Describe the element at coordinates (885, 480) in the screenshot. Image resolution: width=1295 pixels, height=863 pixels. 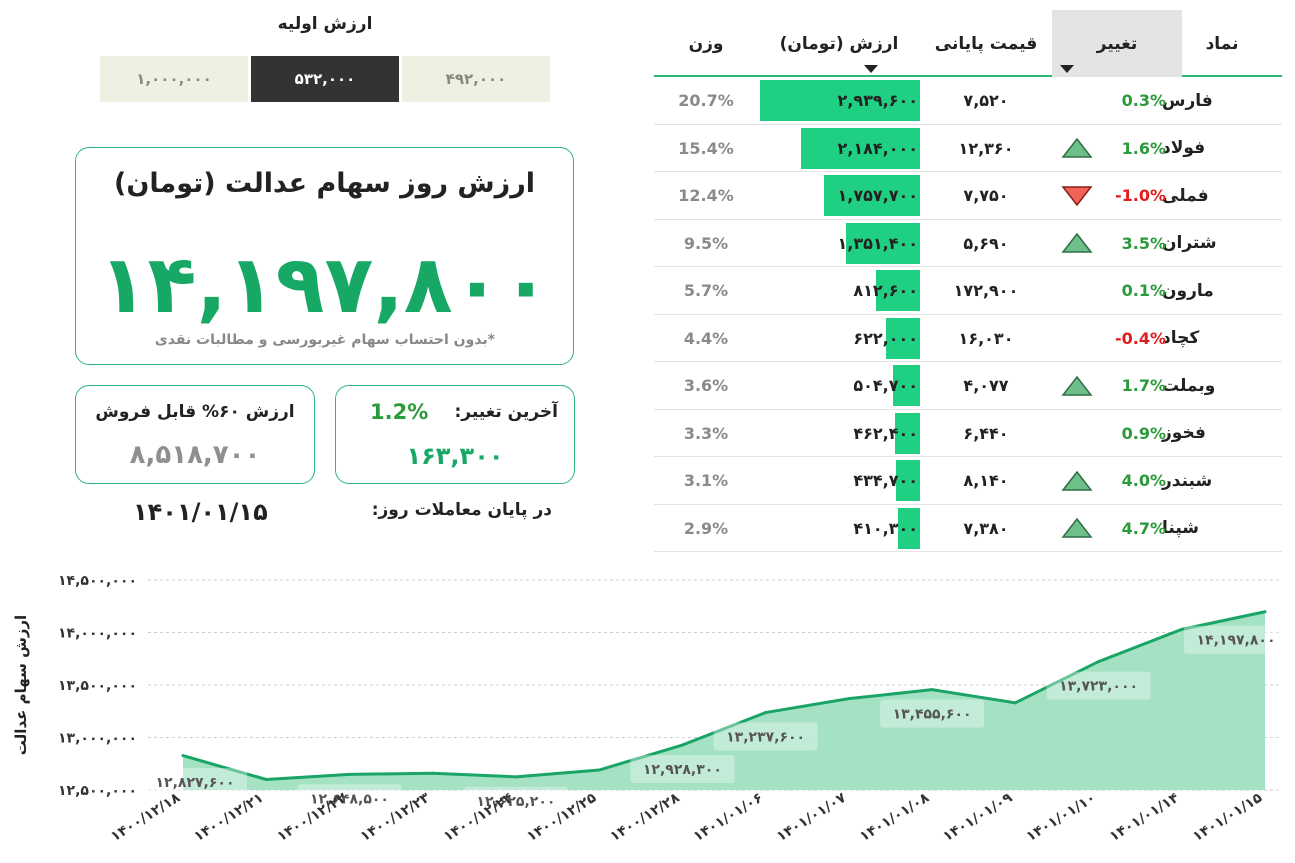
I see `cell-value-text: ۴۳۴,۷۰۰` at that location.